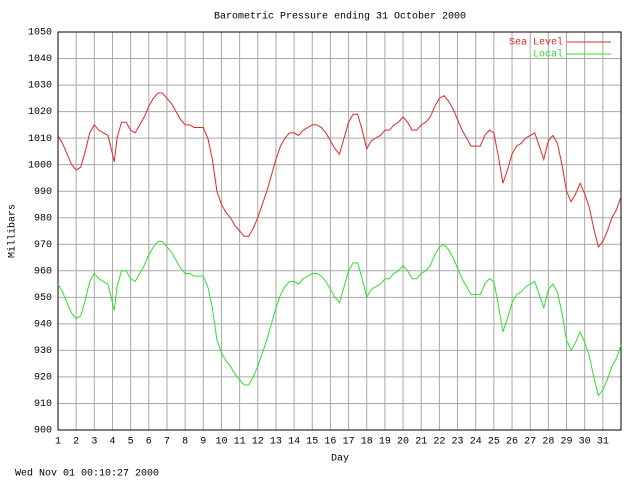 This screenshot has width=640, height=480. I want to click on x-tick-label: 6, so click(149, 442).